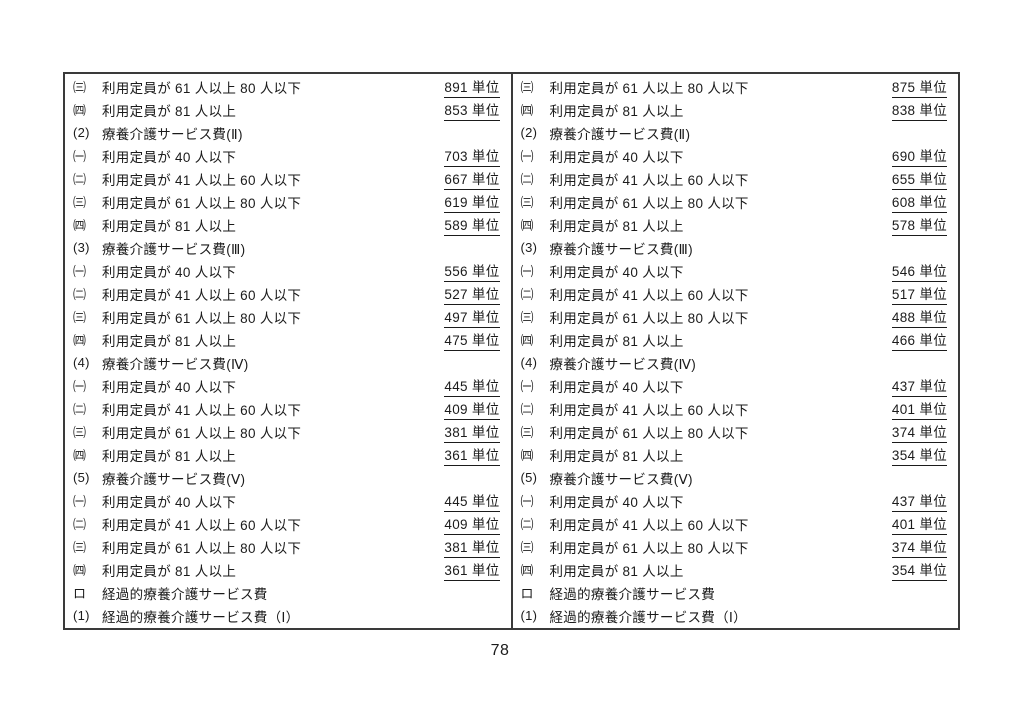 This screenshot has width=1024, height=724. I want to click on table-row: ㈣利用定員が 81 人以上 578 単位, so click(736, 224).